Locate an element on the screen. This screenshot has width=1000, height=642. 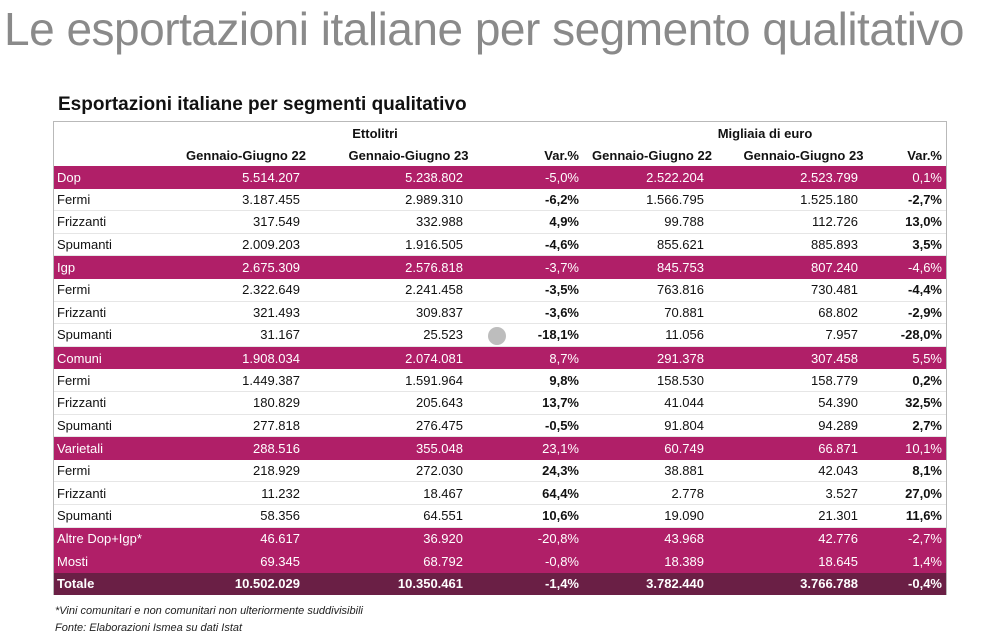
cell-eur-2023: 68.802 is located at coordinates (838, 312).